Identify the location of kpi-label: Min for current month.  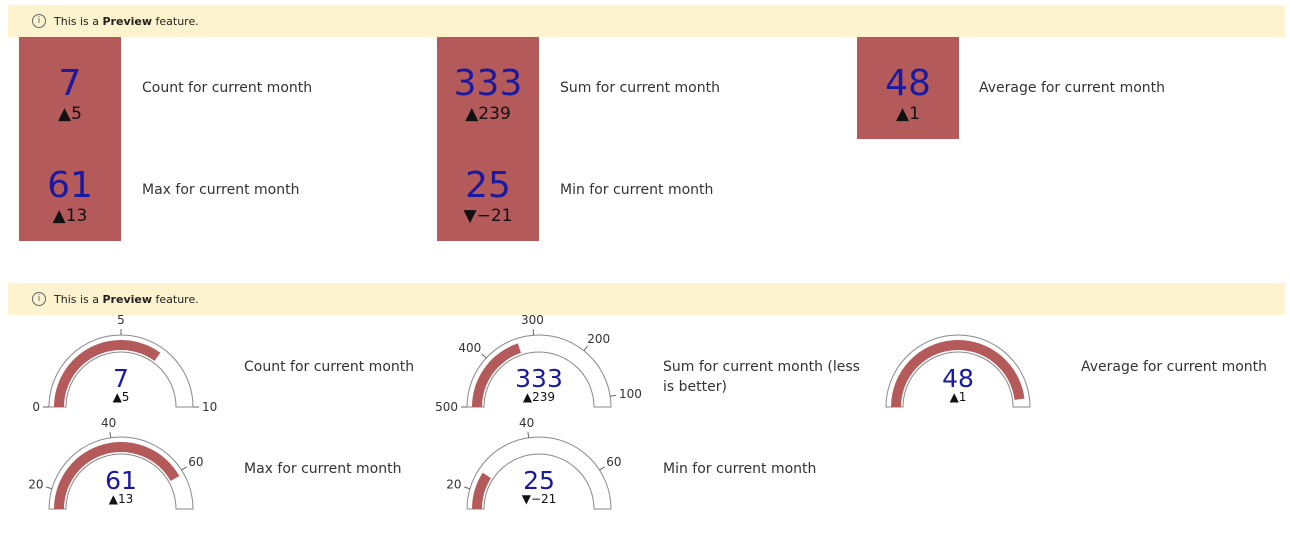
(637, 190).